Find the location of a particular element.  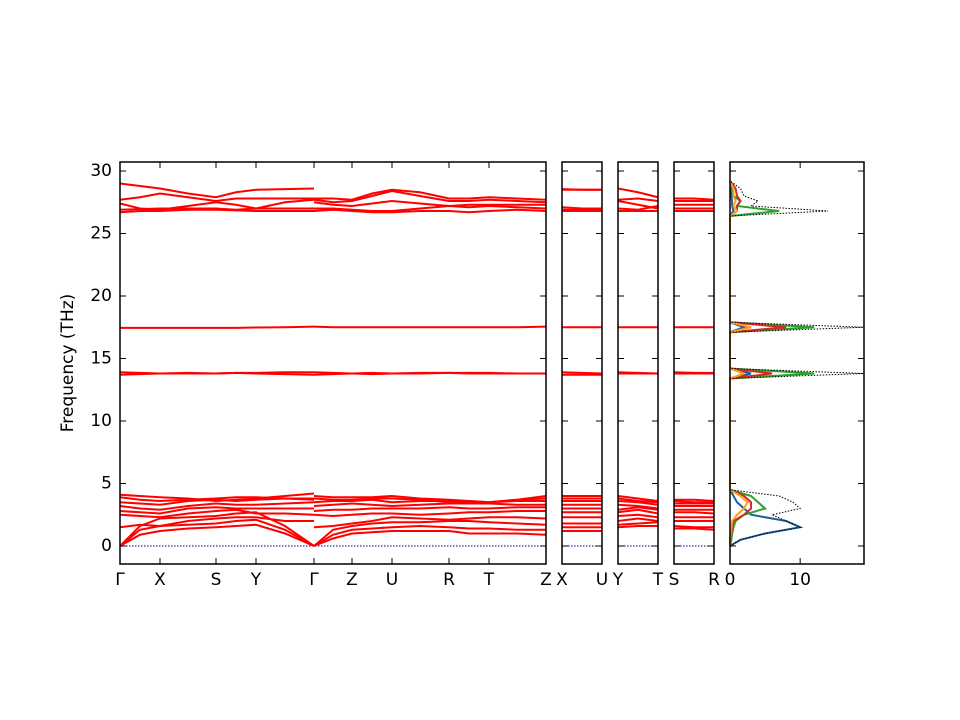

y-axis-label: Frequency (THz) is located at coordinates (68, 363).